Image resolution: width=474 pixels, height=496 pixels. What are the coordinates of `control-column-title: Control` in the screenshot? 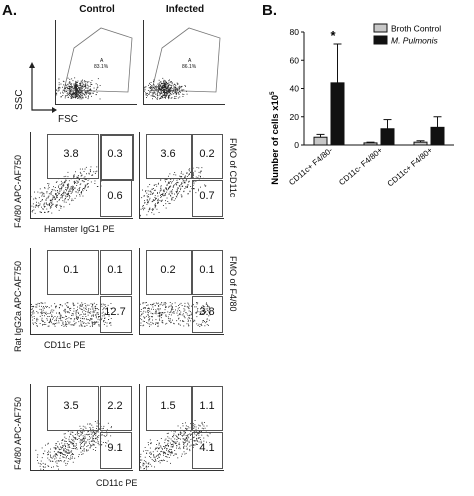 It's located at (97, 9).